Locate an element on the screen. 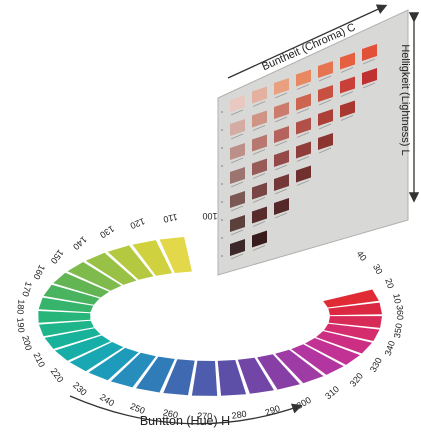  hue-tick-label: 310 is located at coordinates (332, 392).